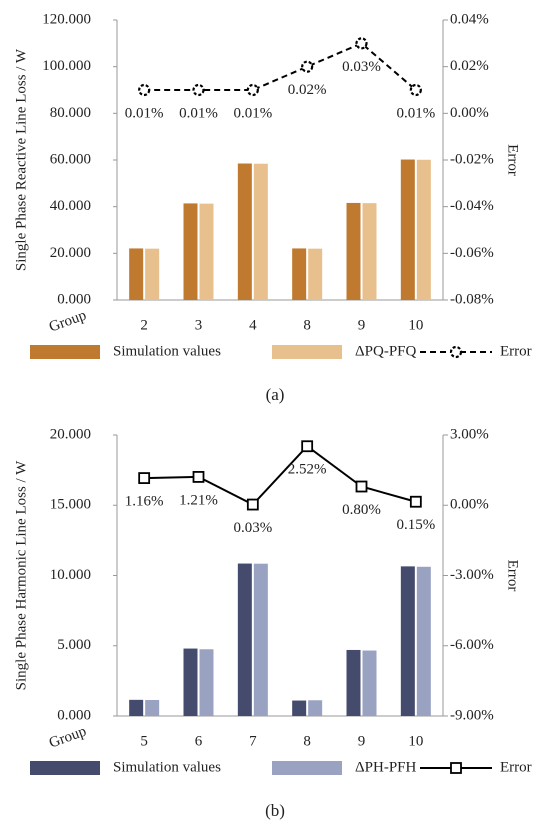 This screenshot has width=550, height=832. What do you see at coordinates (472, 253) in the screenshot?
I see `y2-tick-label: -0.06%` at bounding box center [472, 253].